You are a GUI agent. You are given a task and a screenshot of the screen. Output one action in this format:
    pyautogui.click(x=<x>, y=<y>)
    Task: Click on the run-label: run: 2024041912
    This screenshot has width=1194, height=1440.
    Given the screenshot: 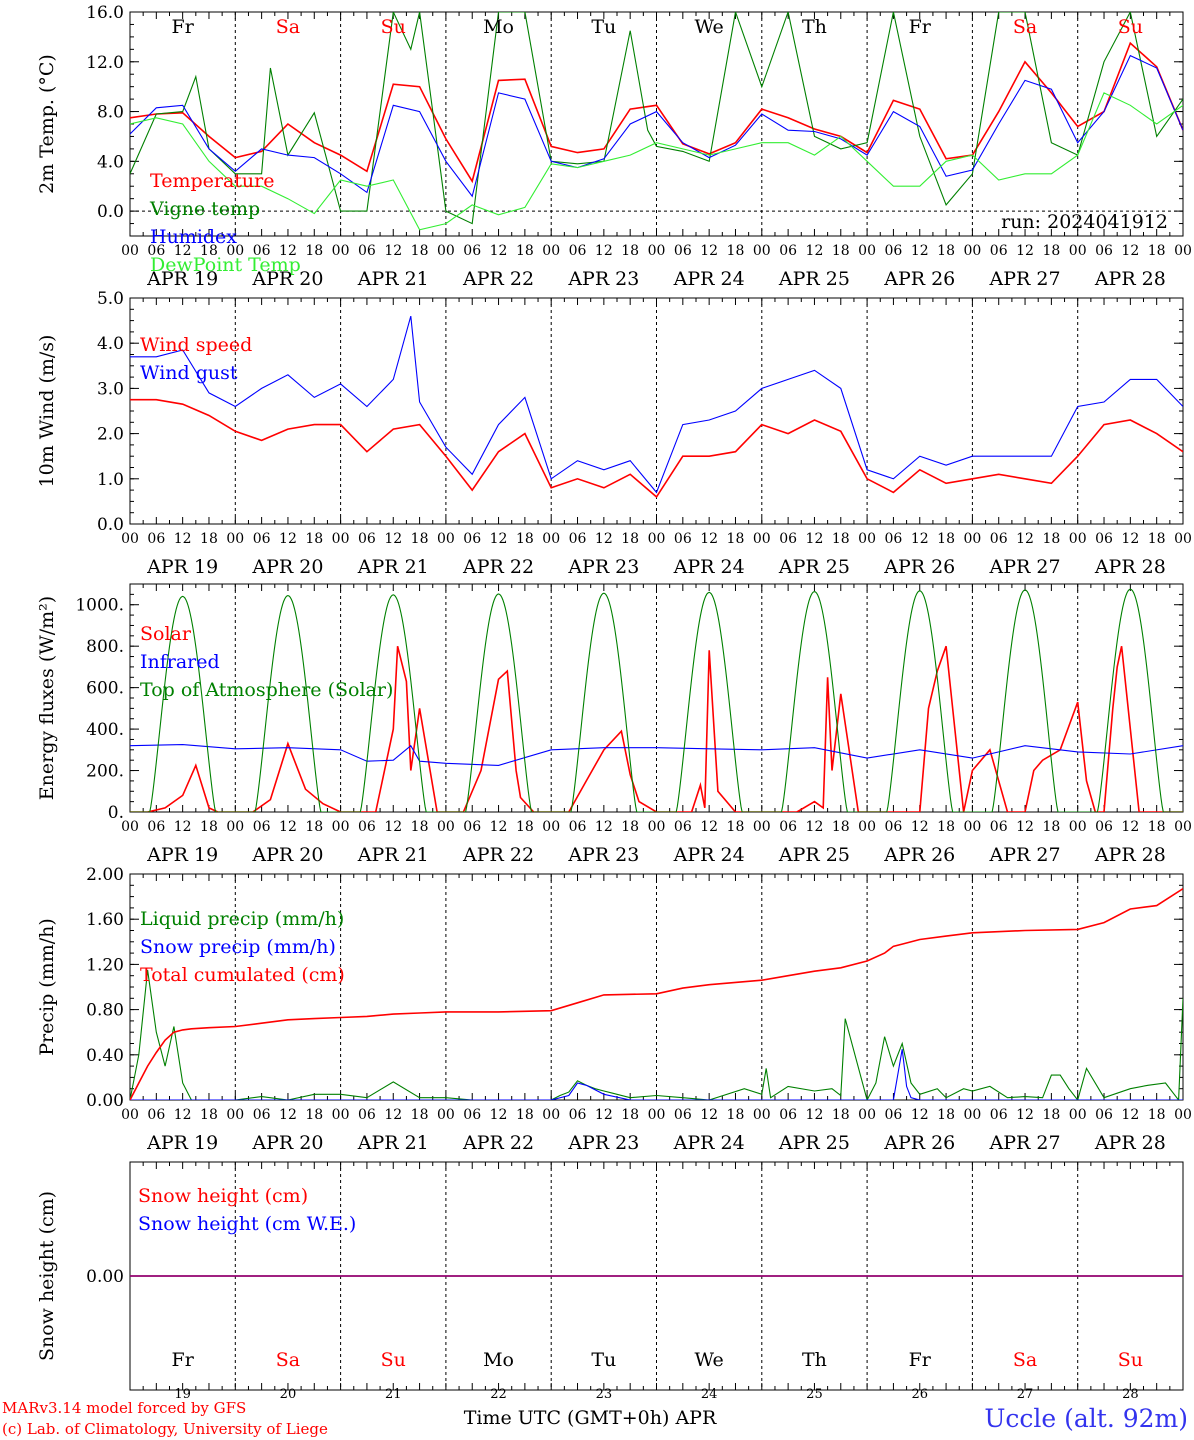 What is the action you would take?
    pyautogui.click(x=1084, y=222)
    